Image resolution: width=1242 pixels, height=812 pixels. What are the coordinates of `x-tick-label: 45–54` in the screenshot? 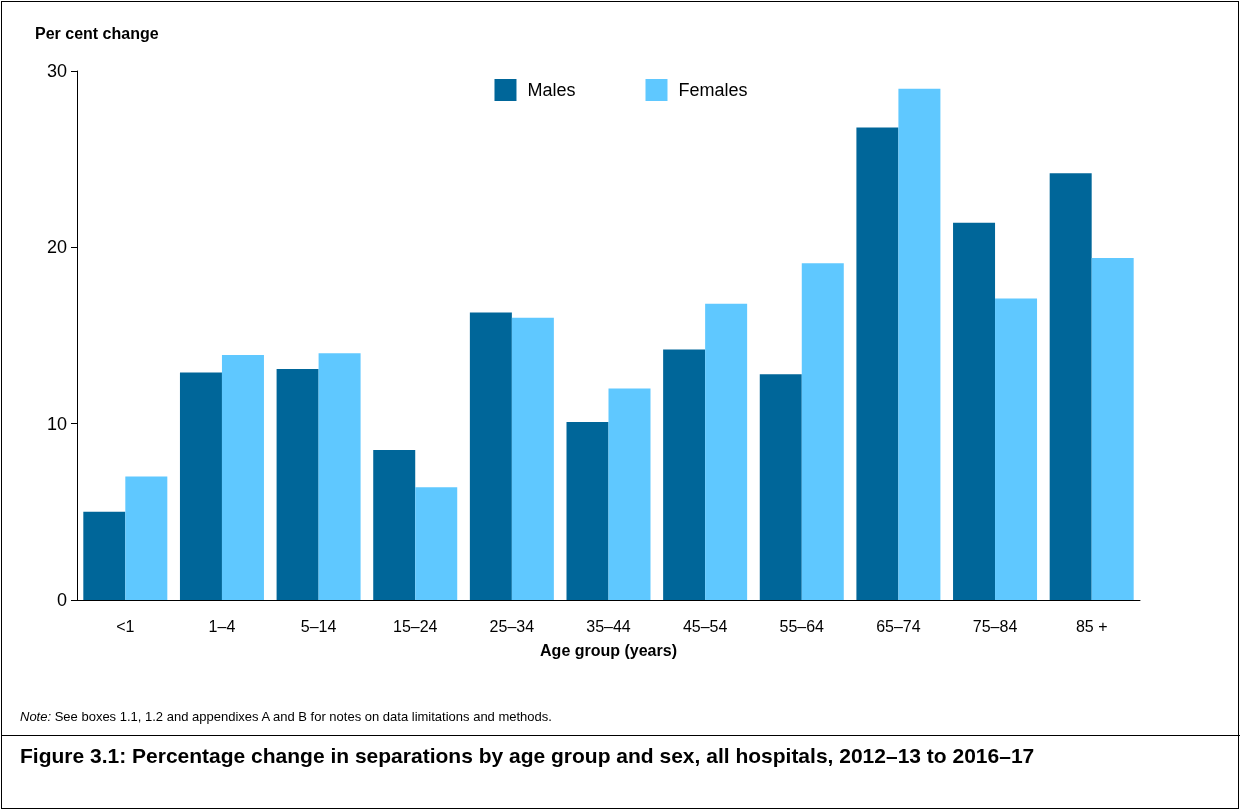 It's located at (705, 626).